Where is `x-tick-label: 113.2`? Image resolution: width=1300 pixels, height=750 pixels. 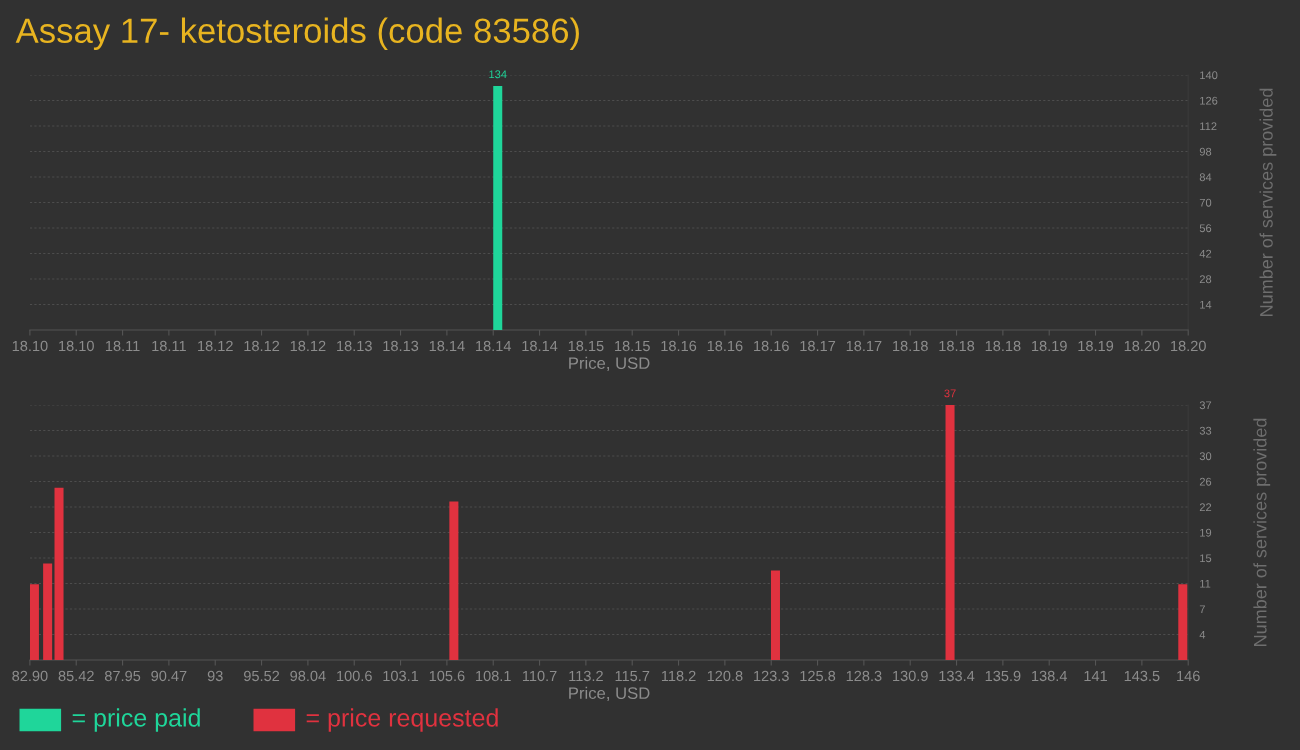
x-tick-label: 113.2 is located at coordinates (586, 676).